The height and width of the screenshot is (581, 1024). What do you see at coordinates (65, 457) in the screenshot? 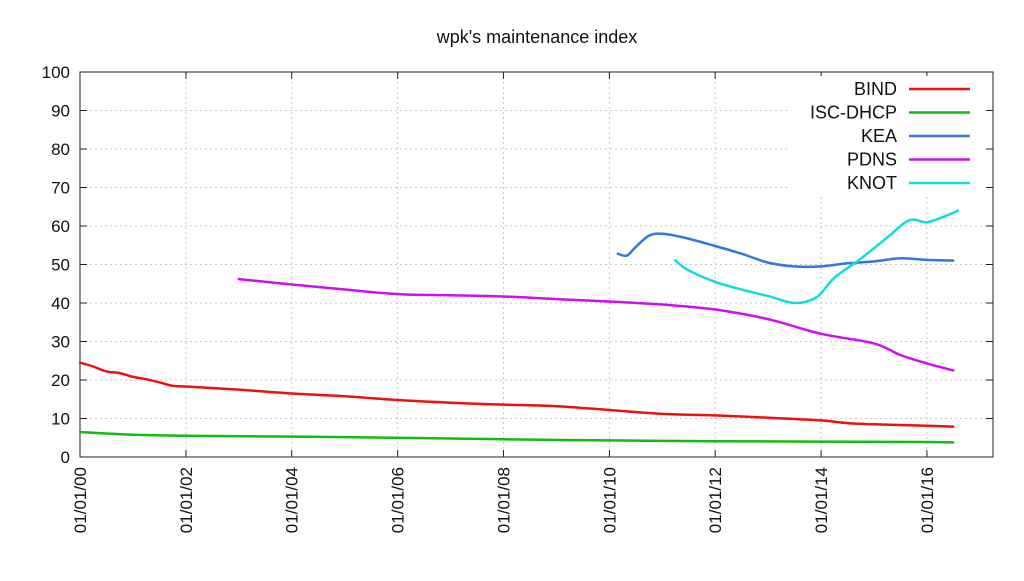
I see `y-tick-label: 0` at bounding box center [65, 457].